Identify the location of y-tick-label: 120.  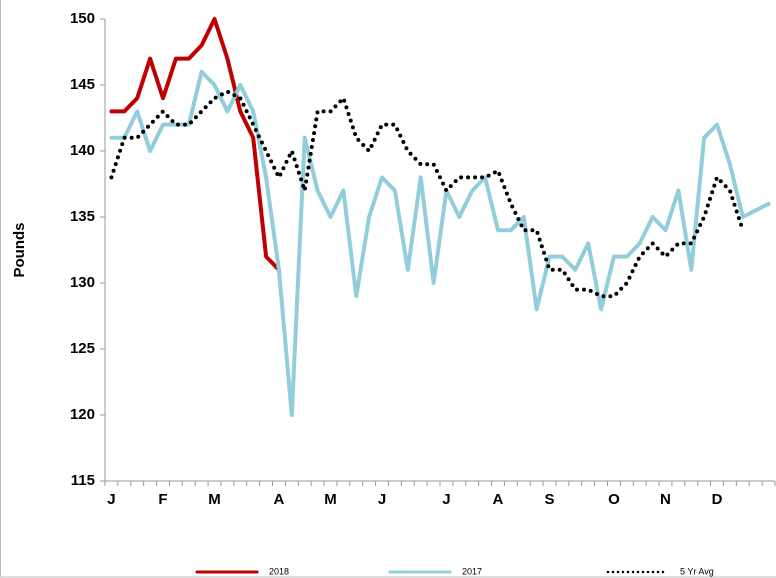
(82, 414).